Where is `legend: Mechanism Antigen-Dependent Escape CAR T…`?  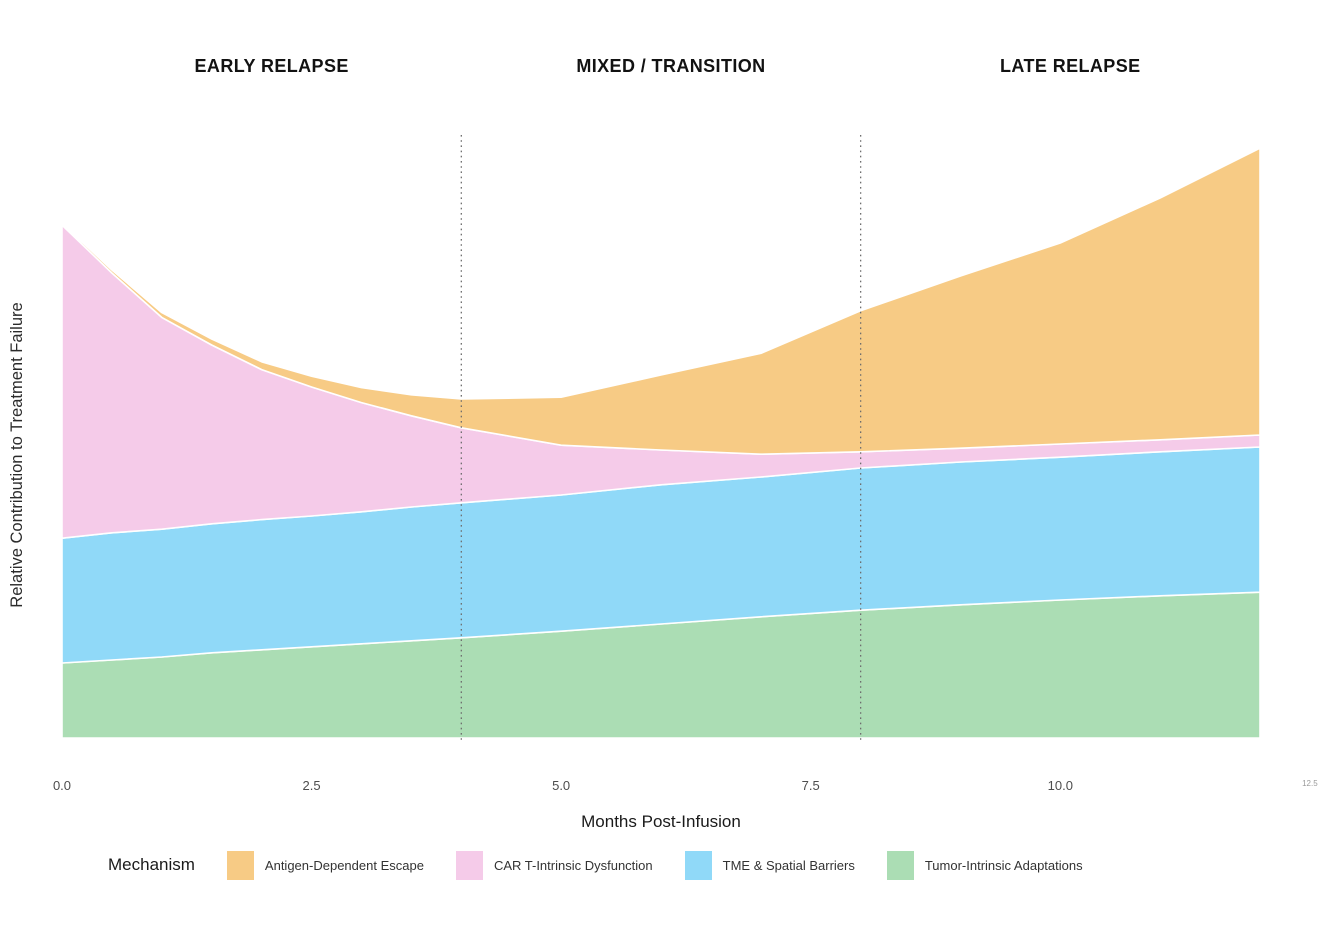
legend: Mechanism Antigen-Dependent Escape CAR T… is located at coordinates (595, 865).